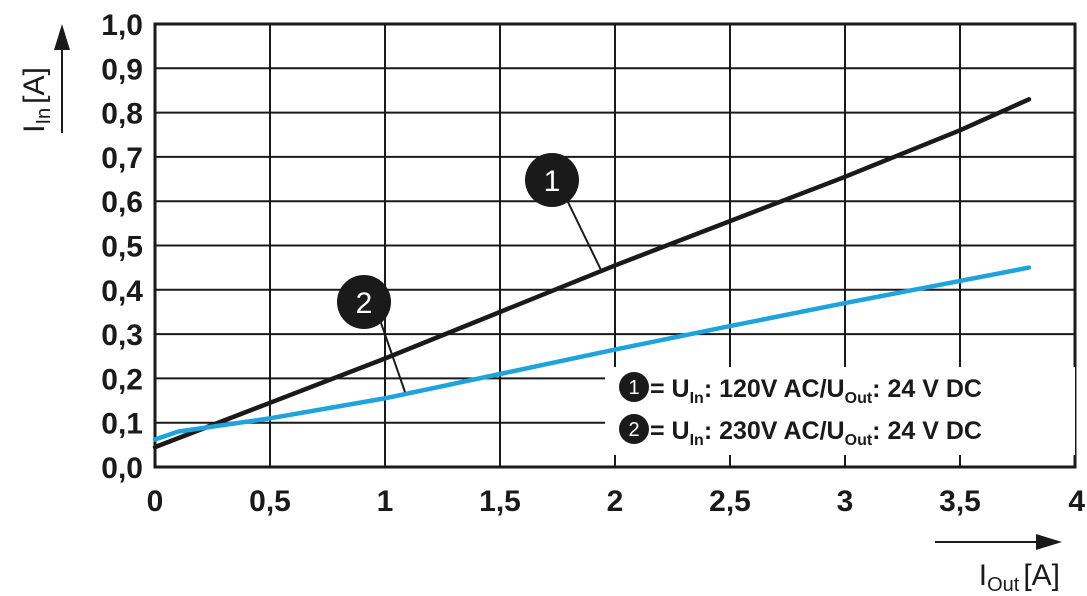 Image resolution: width=1087 pixels, height=596 pixels. What do you see at coordinates (633, 388) in the screenshot?
I see `legend-entry-1-marker: 1` at bounding box center [633, 388].